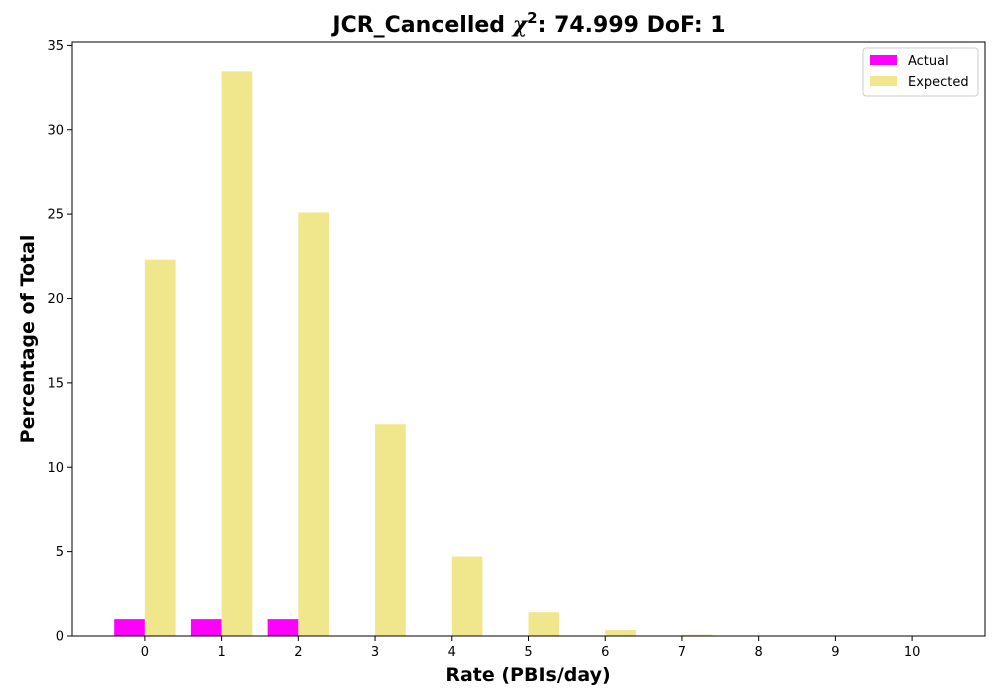  What do you see at coordinates (938, 82) in the screenshot?
I see `legend-label-expected: Expected` at bounding box center [938, 82].